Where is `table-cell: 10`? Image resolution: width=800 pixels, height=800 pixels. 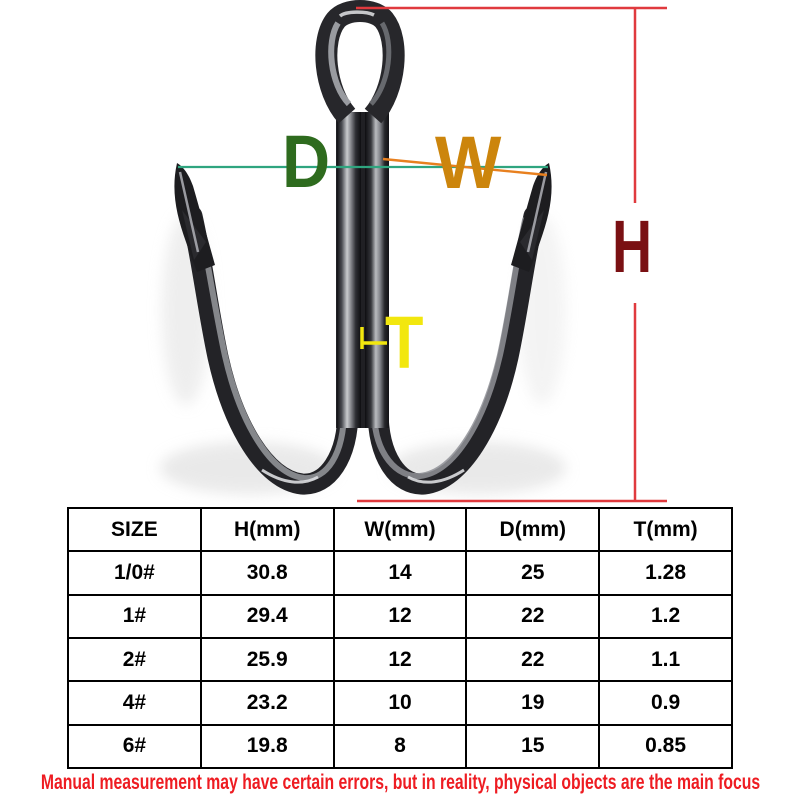 table-cell: 10 is located at coordinates (400, 703).